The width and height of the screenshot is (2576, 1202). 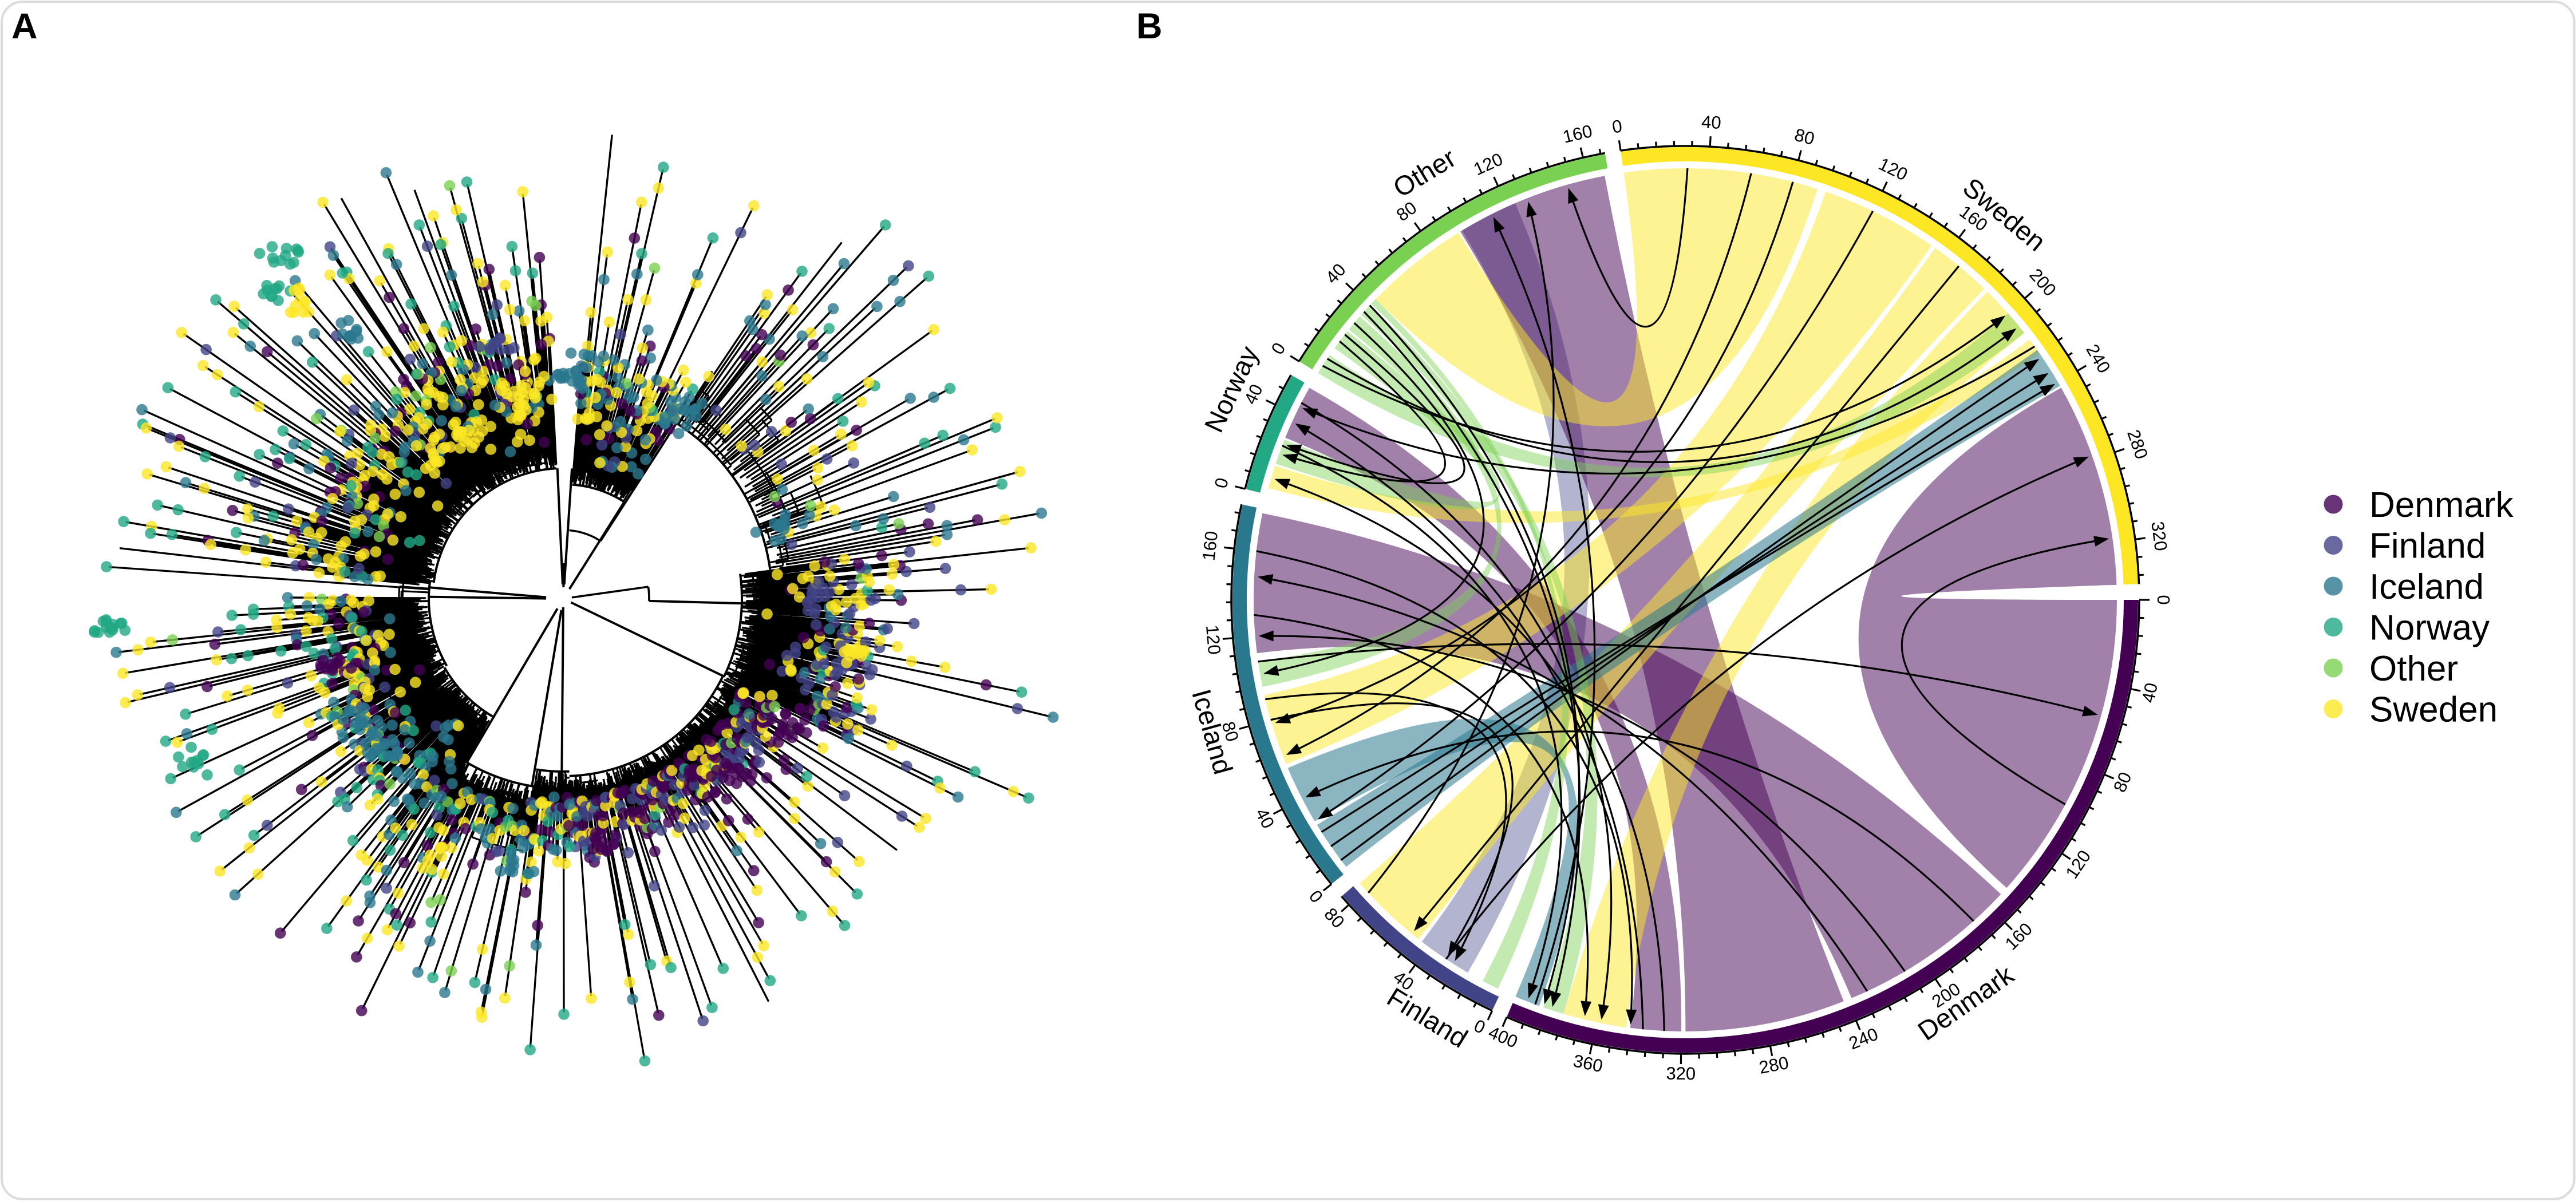 What do you see at coordinates (1149, 26) in the screenshot?
I see `svg-text: B` at bounding box center [1149, 26].